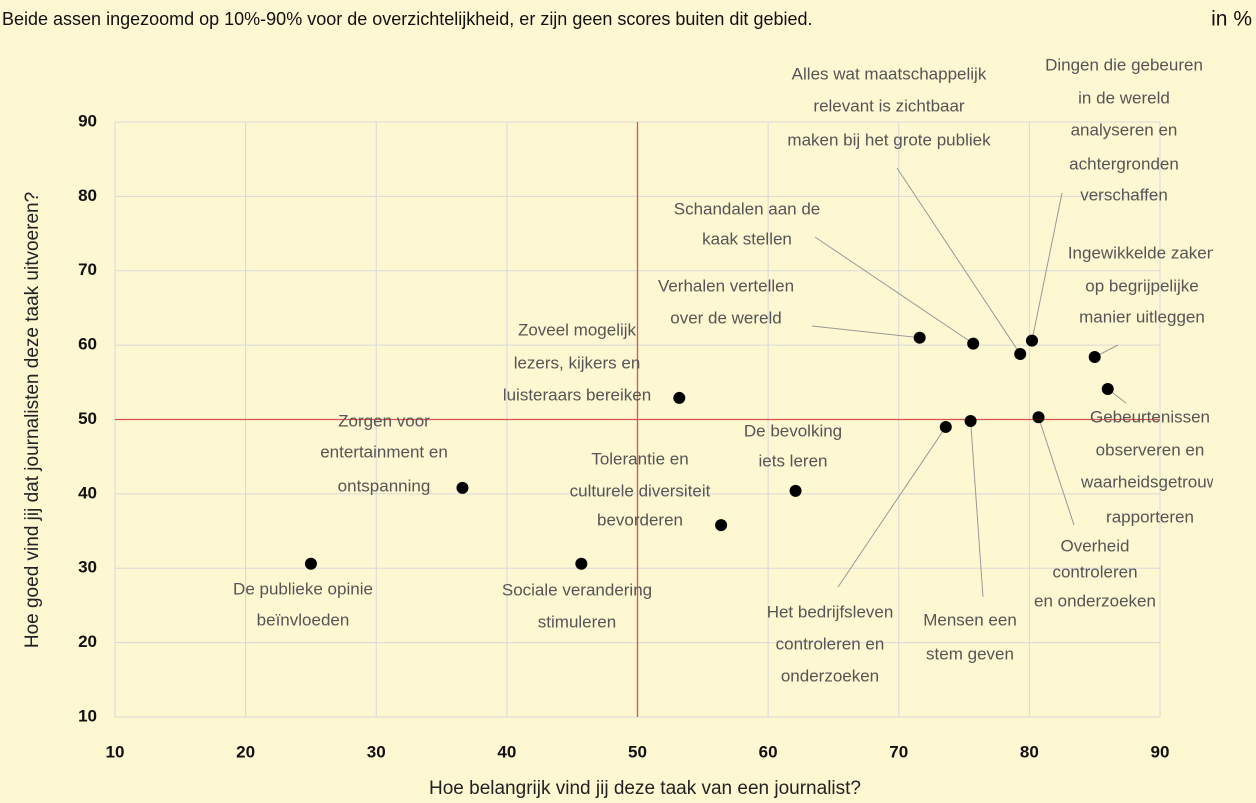 This screenshot has height=803, width=1256. What do you see at coordinates (726, 317) in the screenshot?
I see `point-label: over de wereld` at bounding box center [726, 317].